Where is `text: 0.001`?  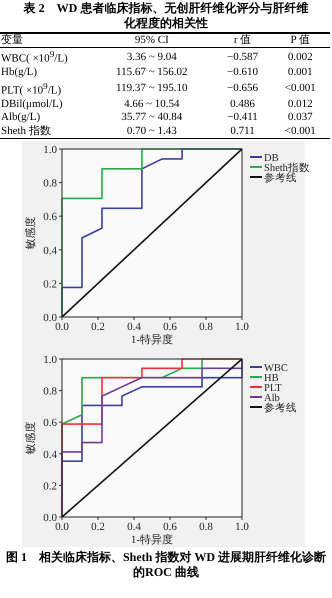 text: 0.001 is located at coordinates (300, 73).